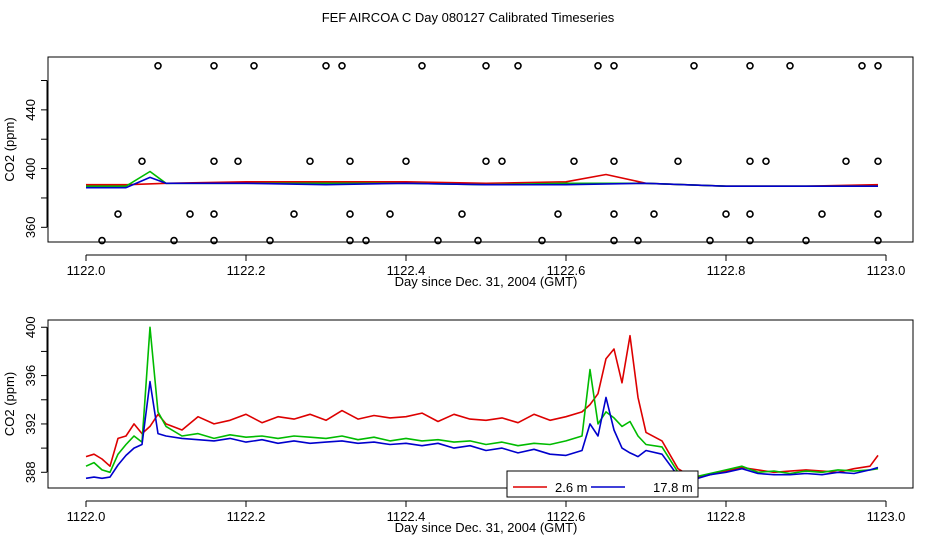  Describe the element at coordinates (30, 472) in the screenshot. I see `y-tick-label: 388` at that location.